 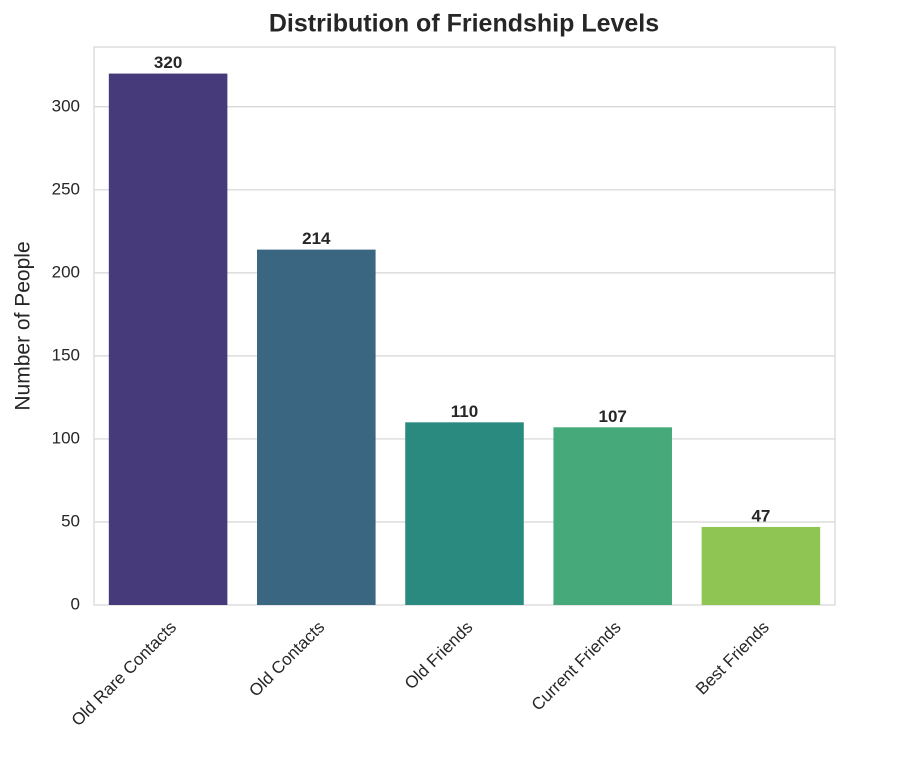 What do you see at coordinates (66, 105) in the screenshot?
I see `y-tick-label: 300` at bounding box center [66, 105].